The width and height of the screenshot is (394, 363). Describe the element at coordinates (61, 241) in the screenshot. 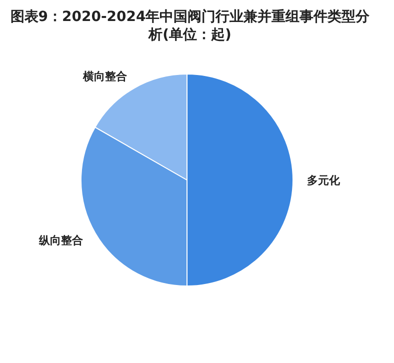

I see `slice-label: 纵向整合` at that location.